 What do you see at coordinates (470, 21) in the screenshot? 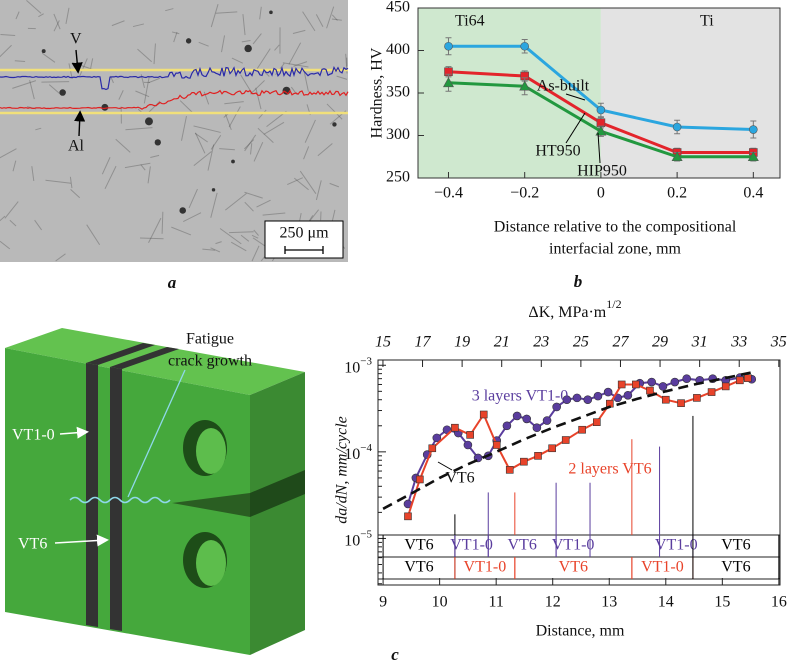
I see `region-label: Ti64` at bounding box center [470, 21].